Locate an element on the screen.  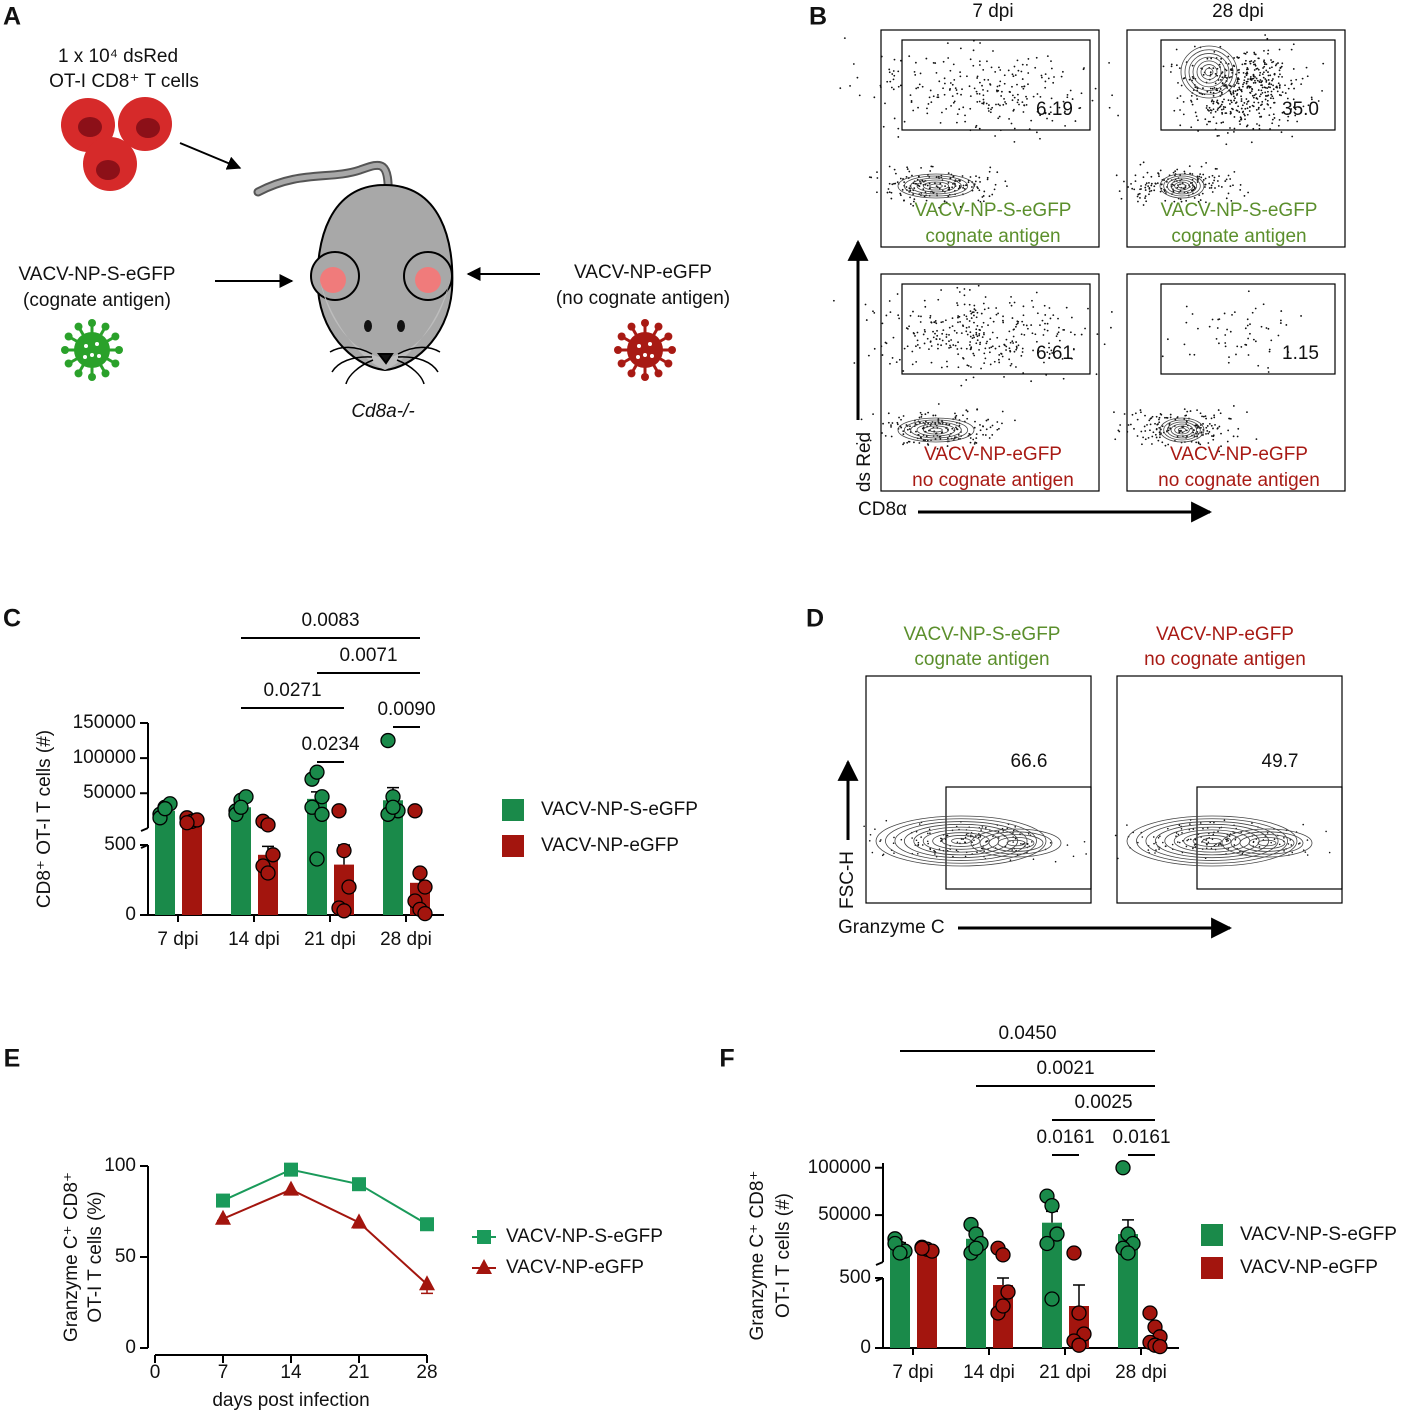
gate-value: 6.61 is located at coordinates (1054, 353).